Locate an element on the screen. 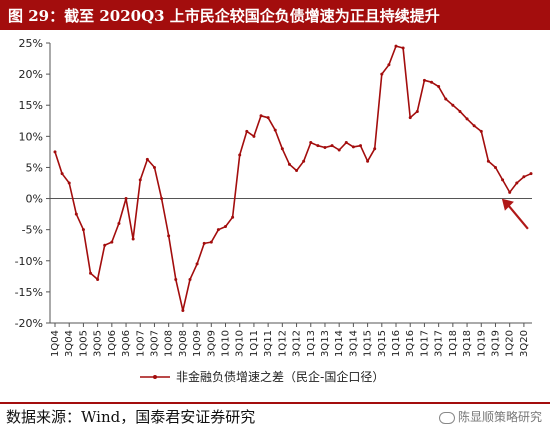 The image size is (550, 432). x-tick-label: 3Q09 is located at coordinates (211, 343).